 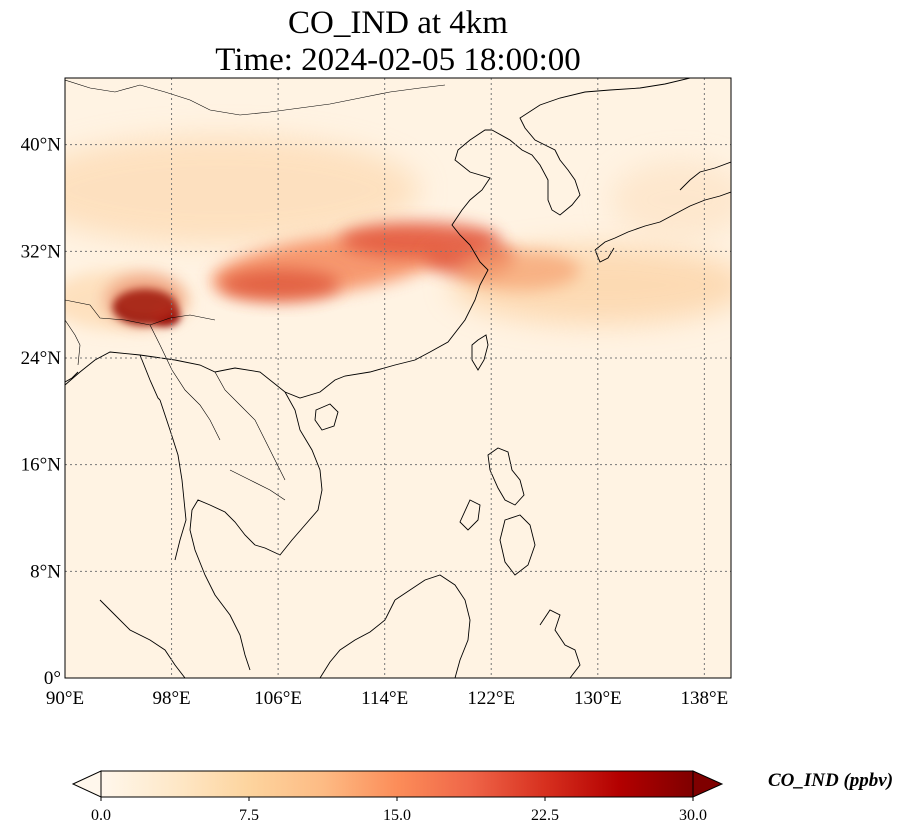 What do you see at coordinates (41, 251) in the screenshot?
I see `lat-tick-label: 32°N` at bounding box center [41, 251].